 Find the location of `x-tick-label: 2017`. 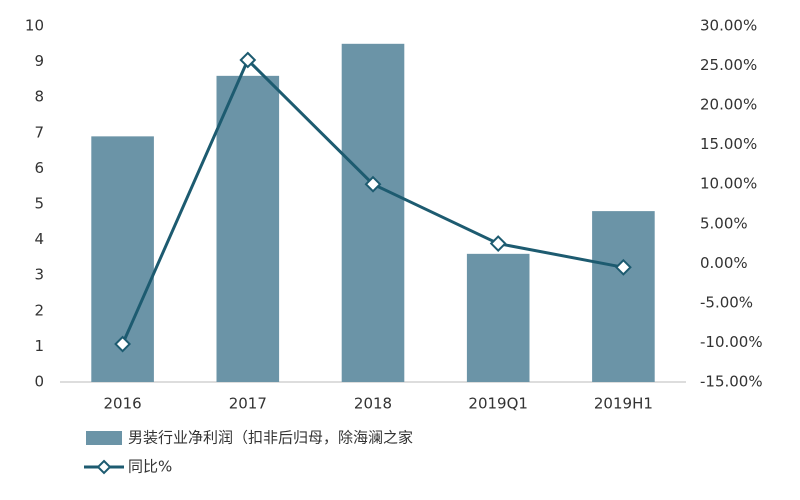

x-tick-label: 2017 is located at coordinates (248, 404).